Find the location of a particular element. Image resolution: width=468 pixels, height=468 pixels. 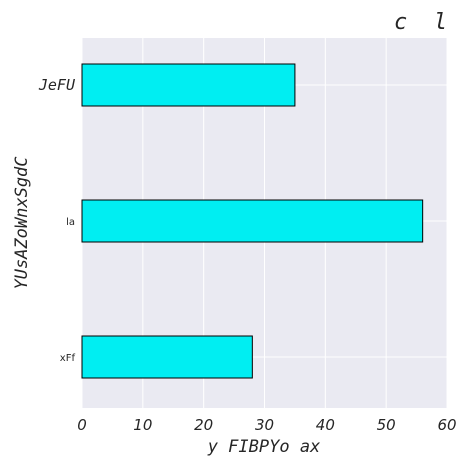

x-tick-label: 40 is located at coordinates (325, 425).